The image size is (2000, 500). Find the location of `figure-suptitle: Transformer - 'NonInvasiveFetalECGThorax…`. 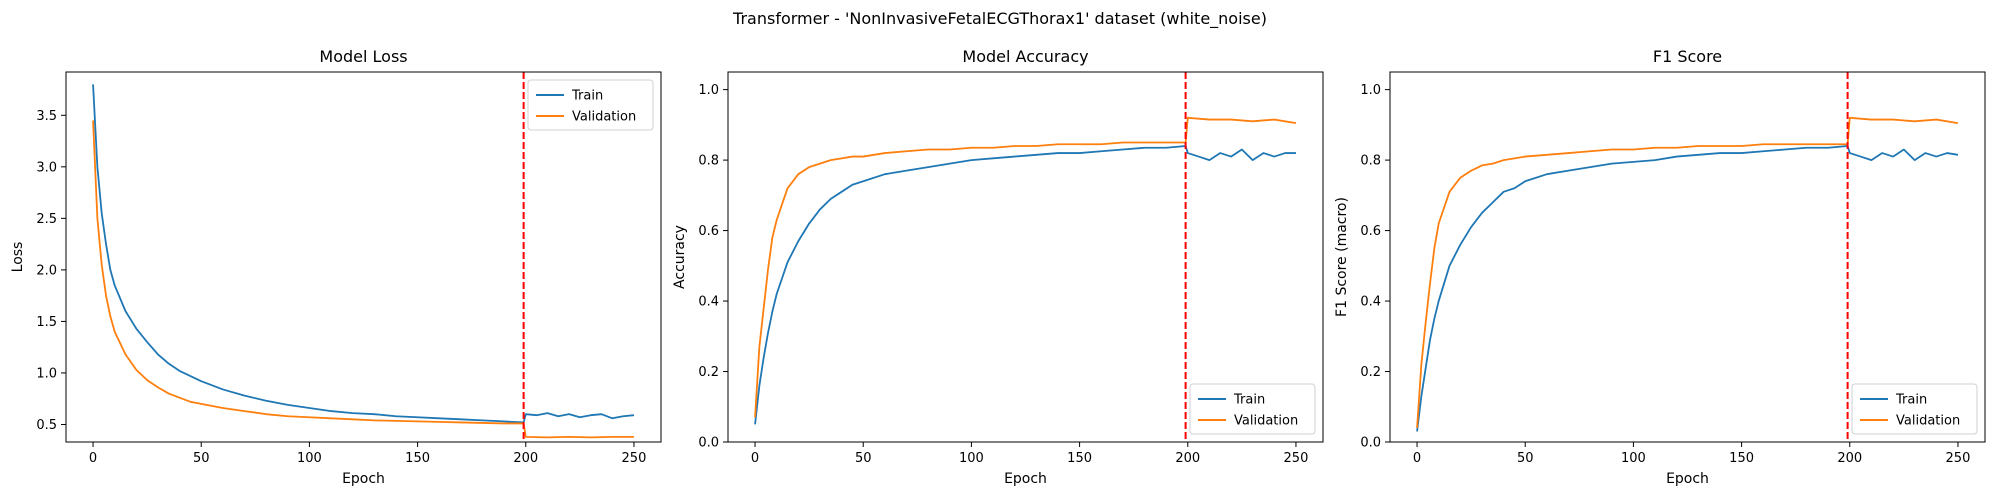

figure-suptitle: Transformer - 'NonInvasiveFetalECGThorax… is located at coordinates (999, 19).